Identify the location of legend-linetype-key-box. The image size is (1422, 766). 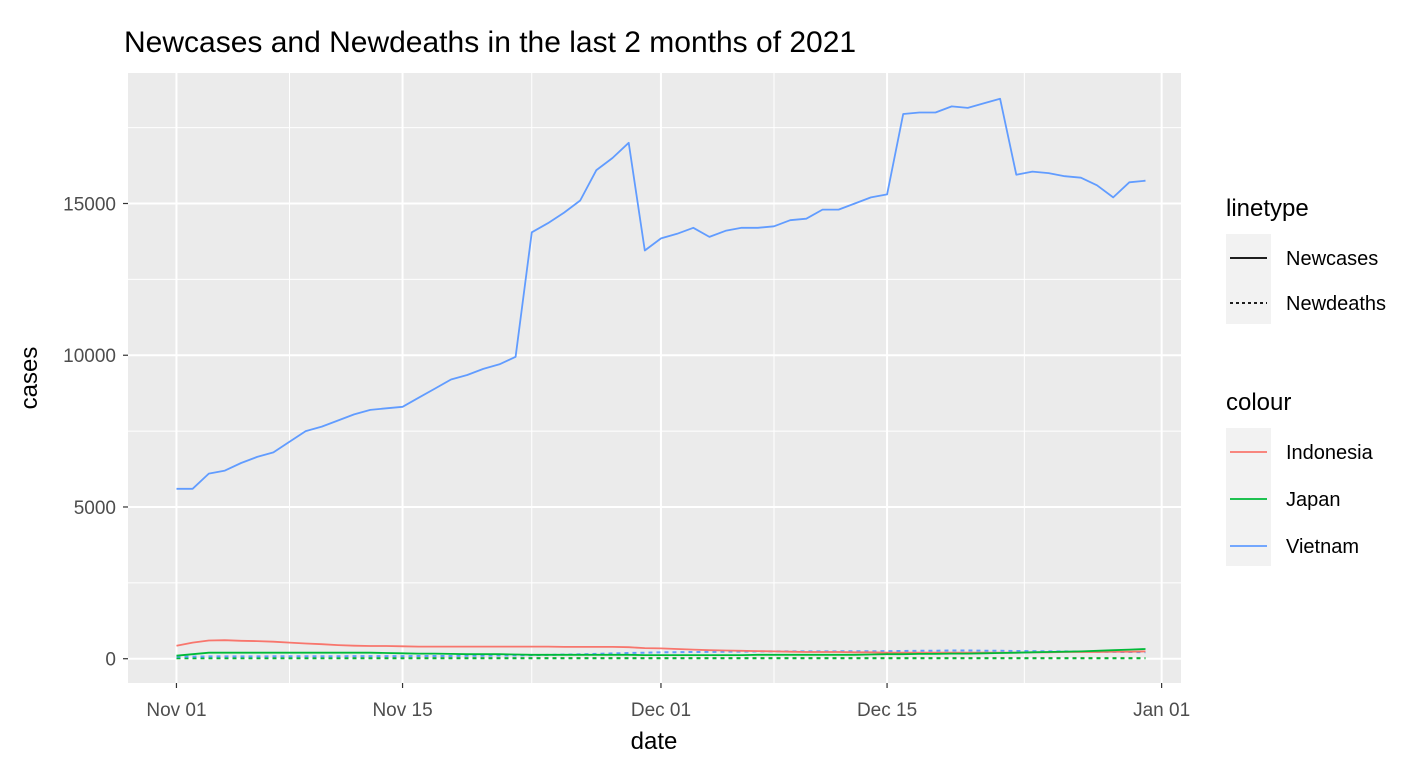
(1248, 279).